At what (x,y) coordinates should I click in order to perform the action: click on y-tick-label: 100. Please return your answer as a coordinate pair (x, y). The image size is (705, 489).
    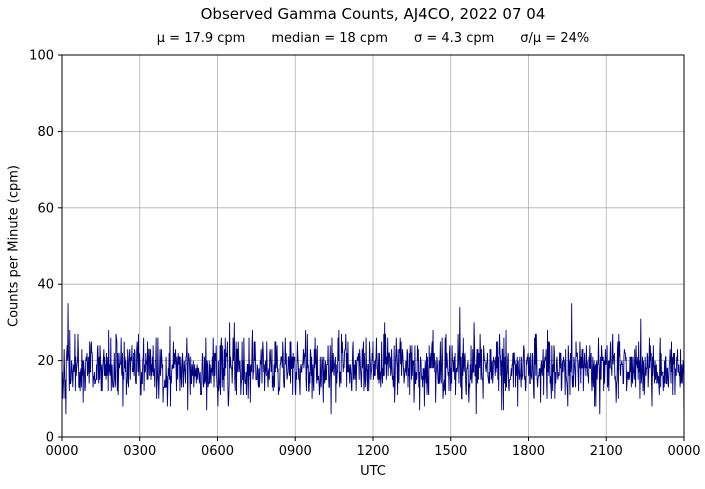
    Looking at the image, I should click on (41, 56).